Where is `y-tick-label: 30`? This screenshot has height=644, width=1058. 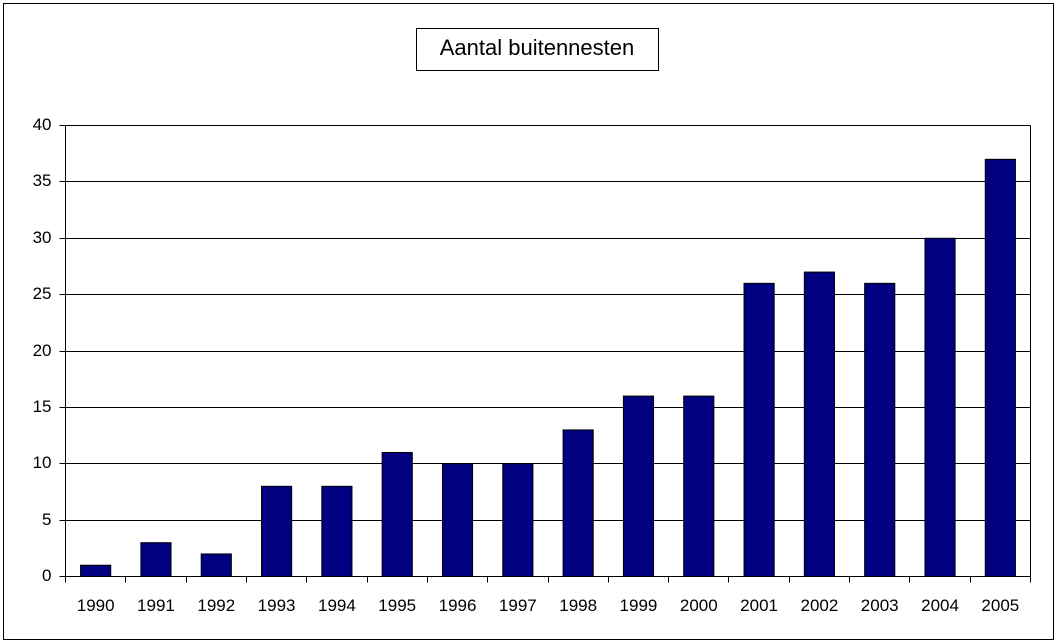
y-tick-label: 30 is located at coordinates (42, 237).